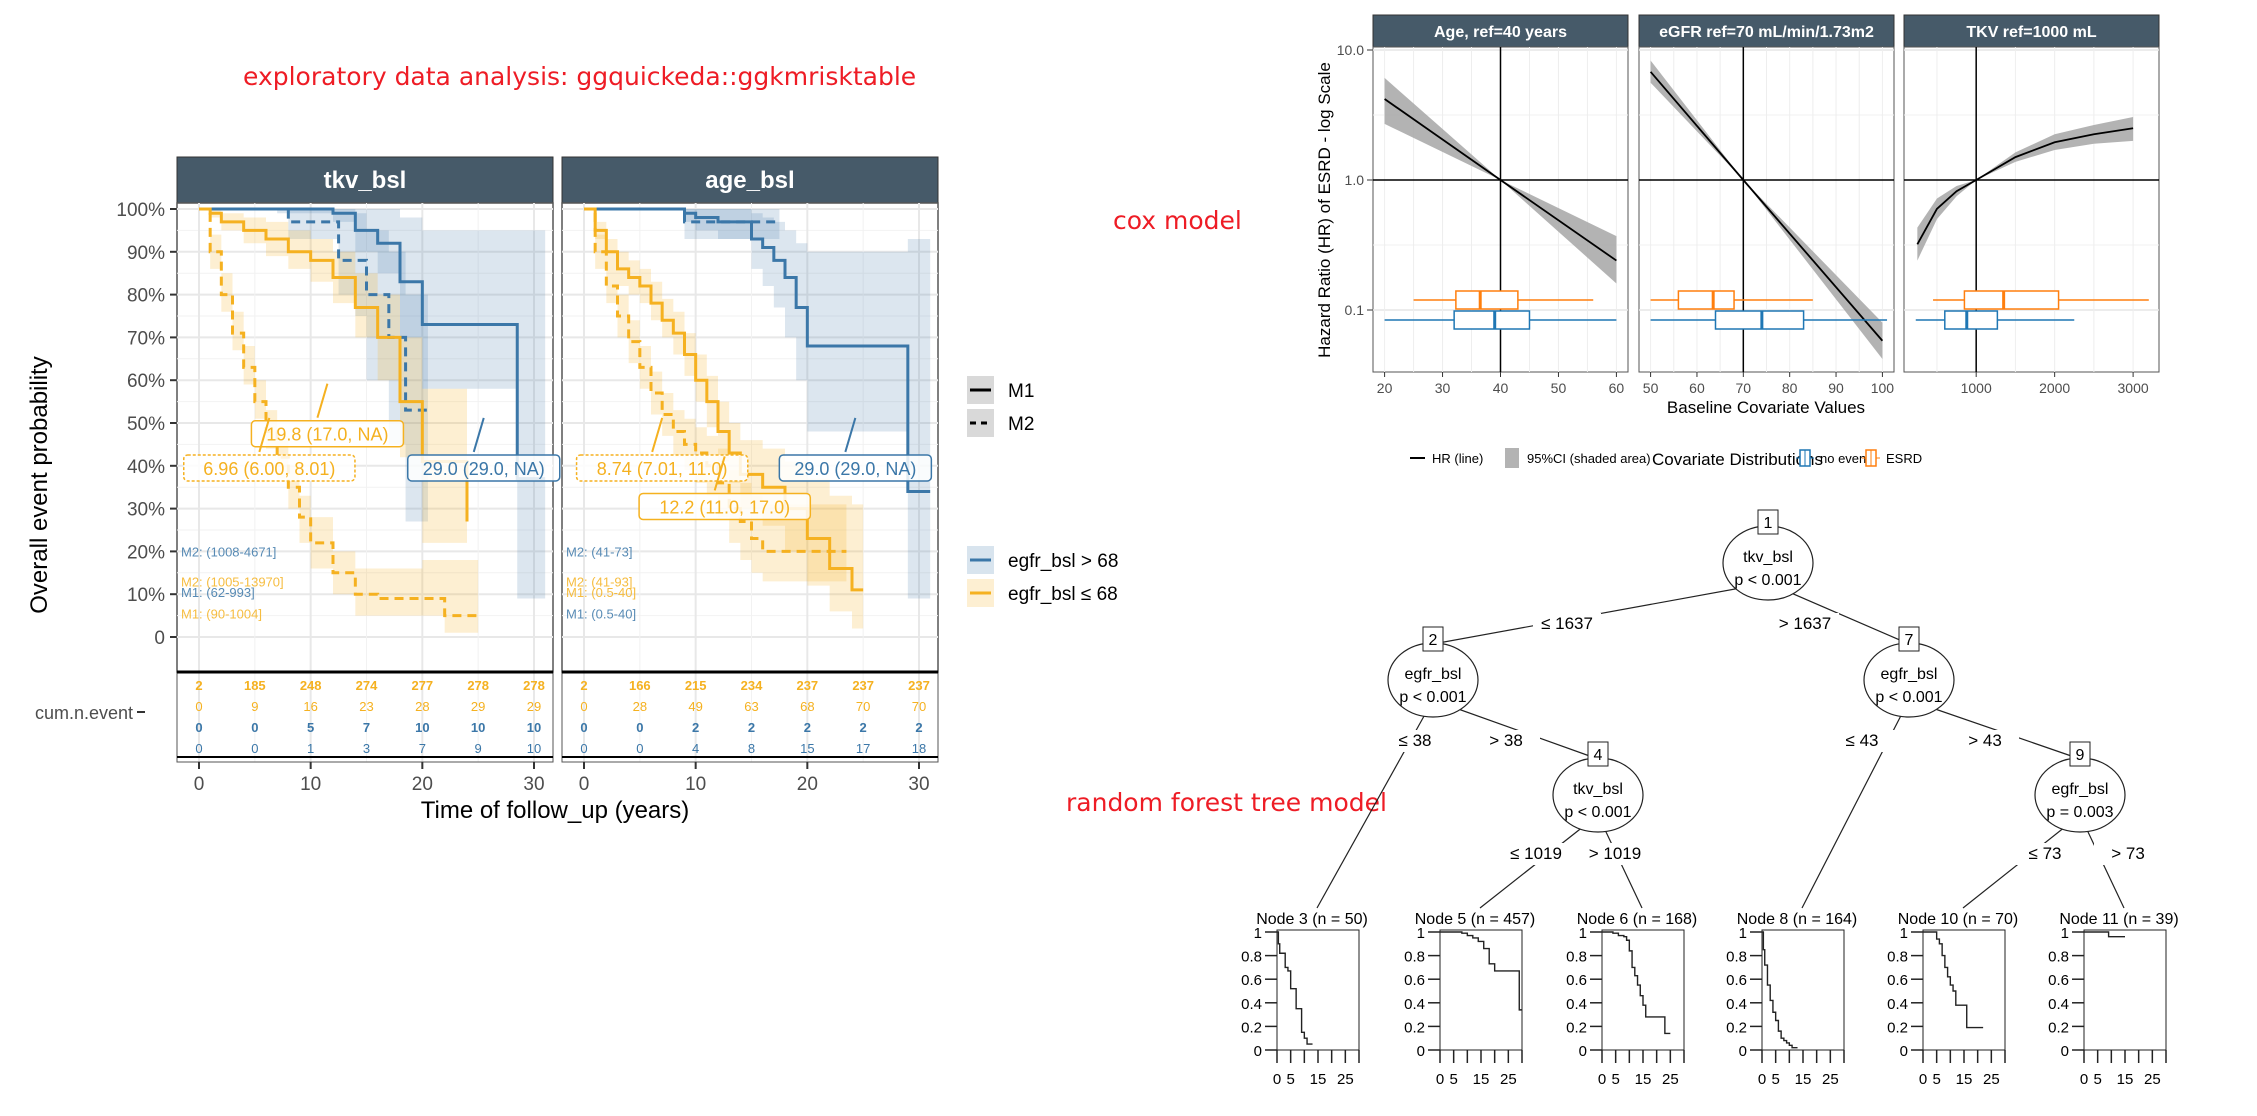  Describe the element at coordinates (146, 381) in the screenshot. I see `km-y-tick-label: 60%` at that location.